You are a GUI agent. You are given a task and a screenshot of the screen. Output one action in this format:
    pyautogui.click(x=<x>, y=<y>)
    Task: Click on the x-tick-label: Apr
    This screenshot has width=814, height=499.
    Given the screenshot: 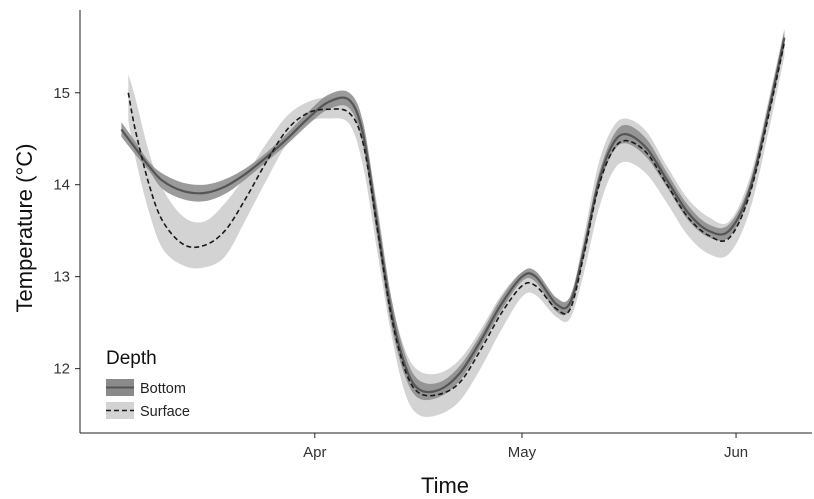 What is the action you would take?
    pyautogui.click(x=314, y=452)
    